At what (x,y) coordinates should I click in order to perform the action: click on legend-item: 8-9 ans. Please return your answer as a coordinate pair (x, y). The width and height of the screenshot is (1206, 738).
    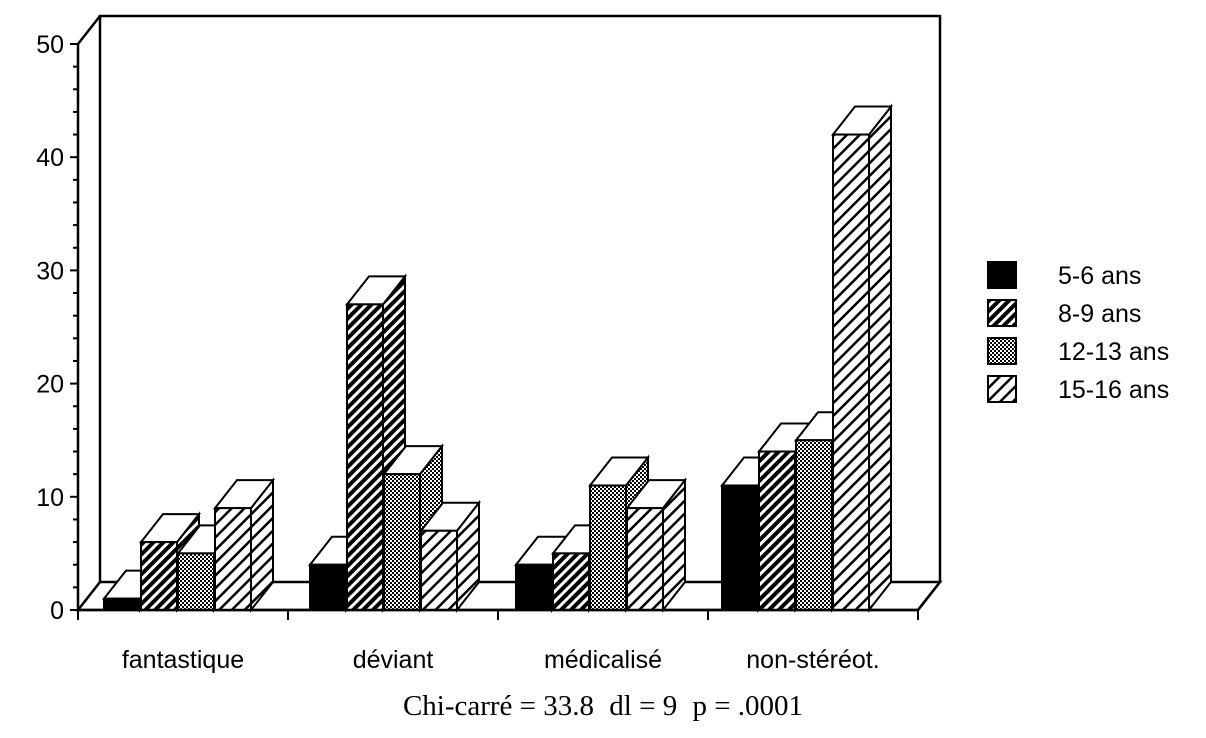
    Looking at the image, I should click on (1064, 313).